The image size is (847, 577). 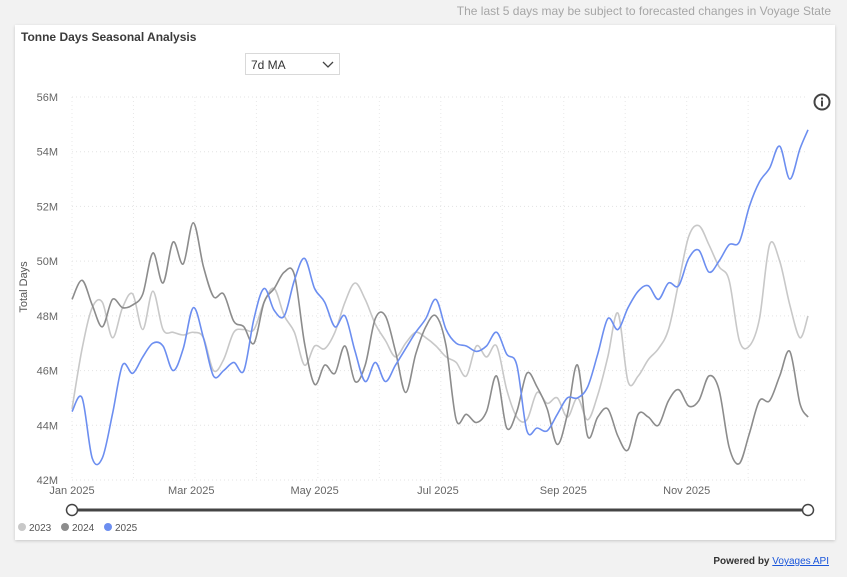 I want to click on x-tick-label: May 2025, so click(x=314, y=491).